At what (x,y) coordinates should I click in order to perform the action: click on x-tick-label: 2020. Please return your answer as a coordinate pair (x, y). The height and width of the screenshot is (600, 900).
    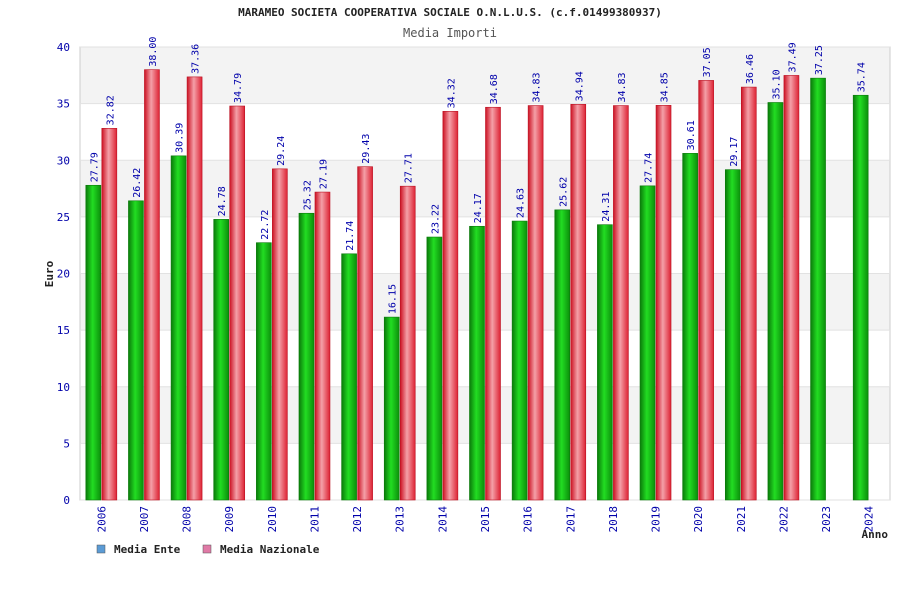
    Looking at the image, I should click on (698, 519).